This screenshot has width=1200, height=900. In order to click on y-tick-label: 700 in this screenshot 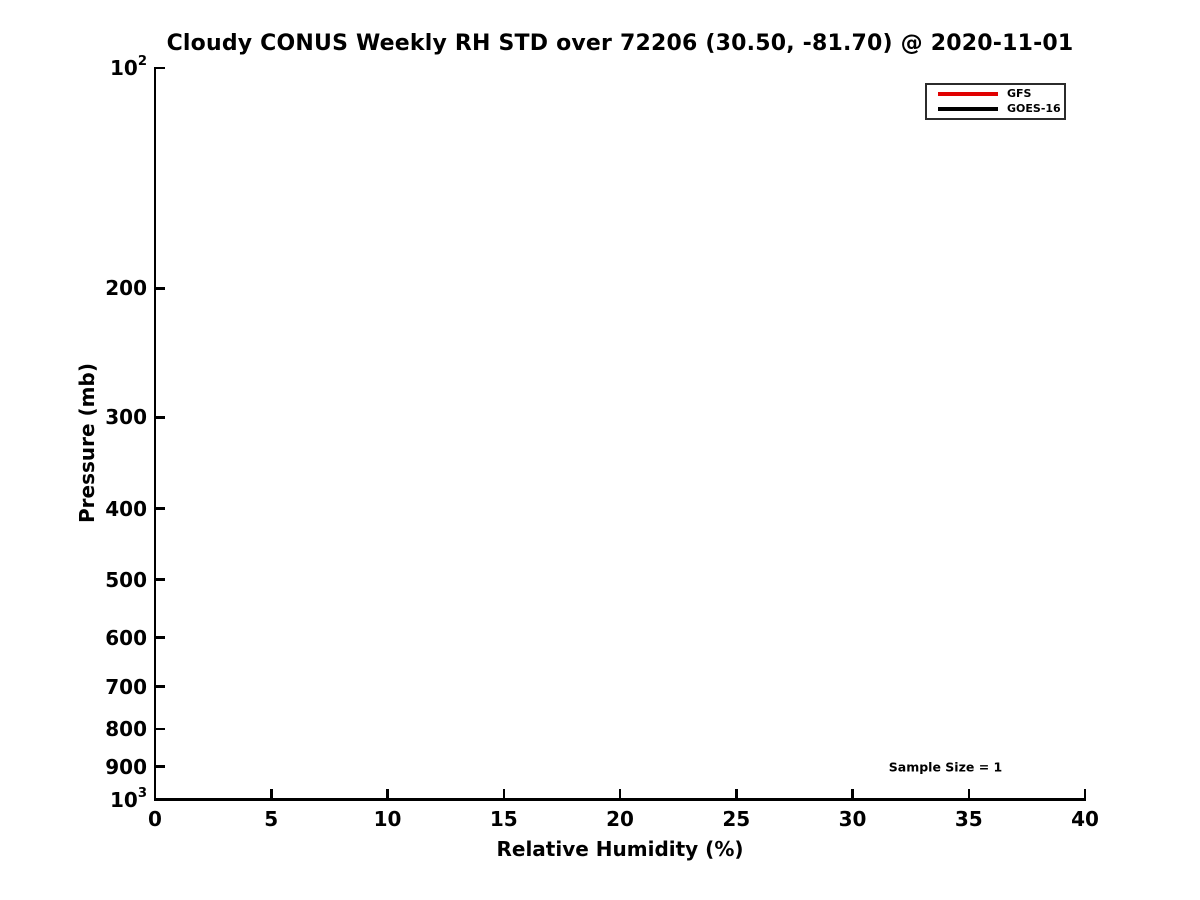, I will do `click(126, 686)`.